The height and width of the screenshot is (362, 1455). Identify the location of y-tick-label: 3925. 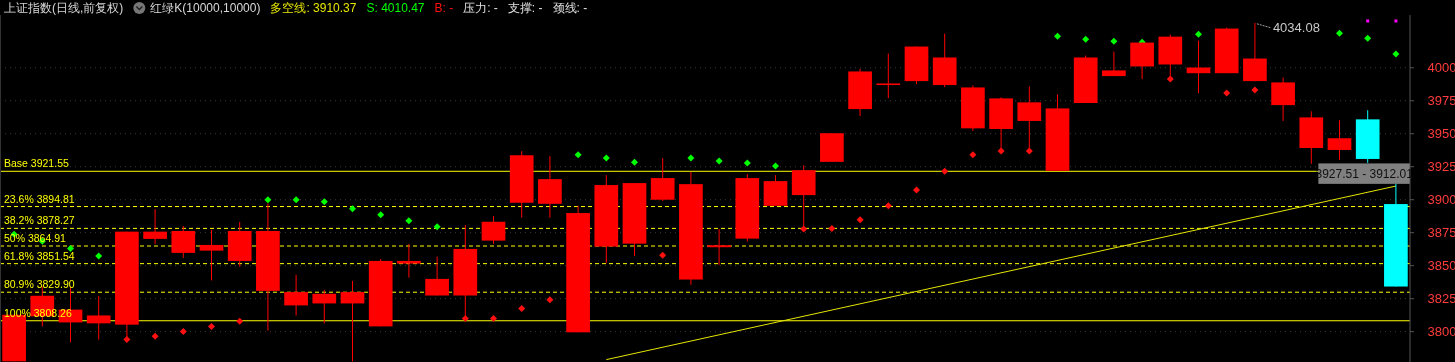
(1441, 167).